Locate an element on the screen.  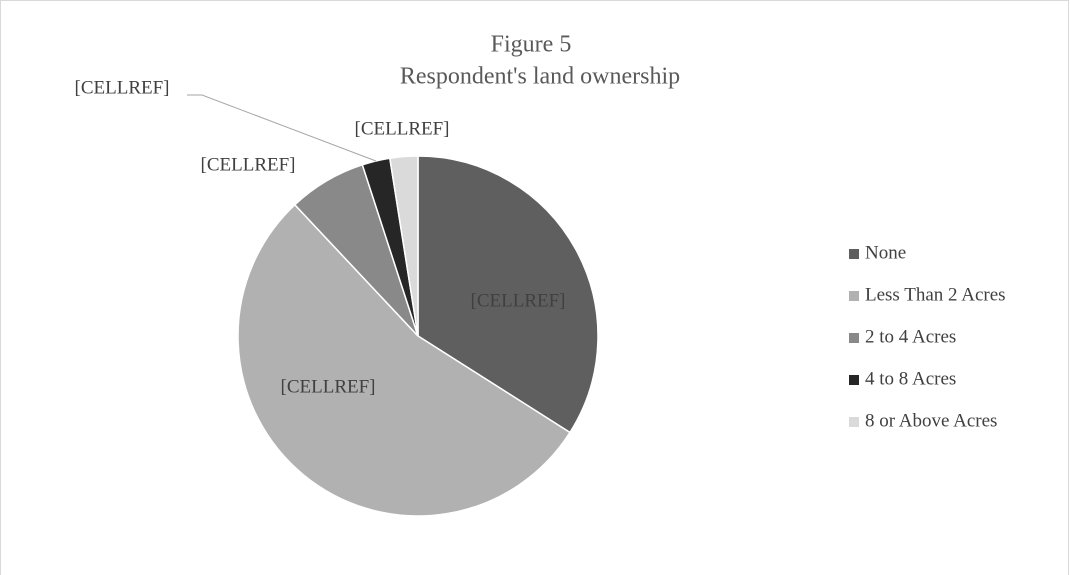
legend-label: 8 or Above Acres is located at coordinates (931, 420).